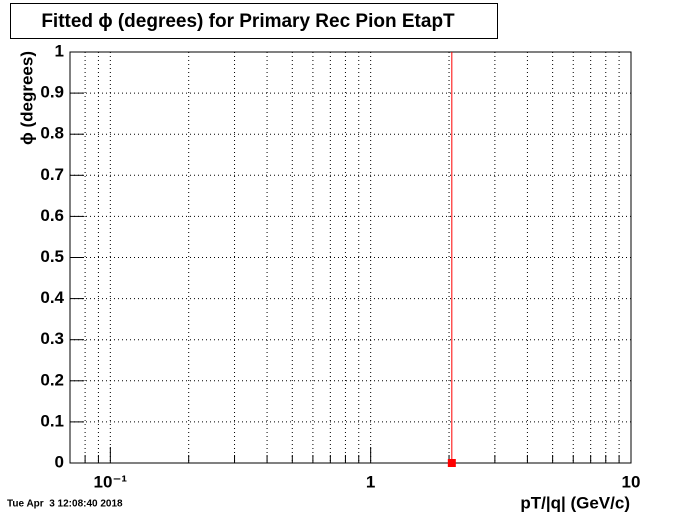 Image resolution: width=700 pixels, height=514 pixels. Describe the element at coordinates (52, 256) in the screenshot. I see `y-tick-label: 0.5` at that location.